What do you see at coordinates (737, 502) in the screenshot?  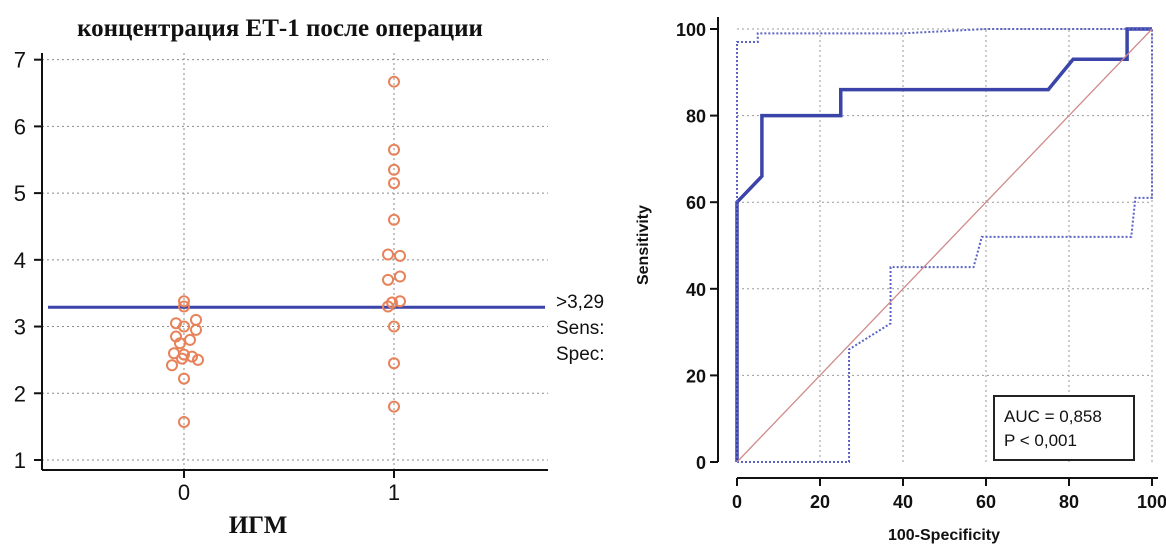 I see `roc-x-tick-label: 0` at bounding box center [737, 502].